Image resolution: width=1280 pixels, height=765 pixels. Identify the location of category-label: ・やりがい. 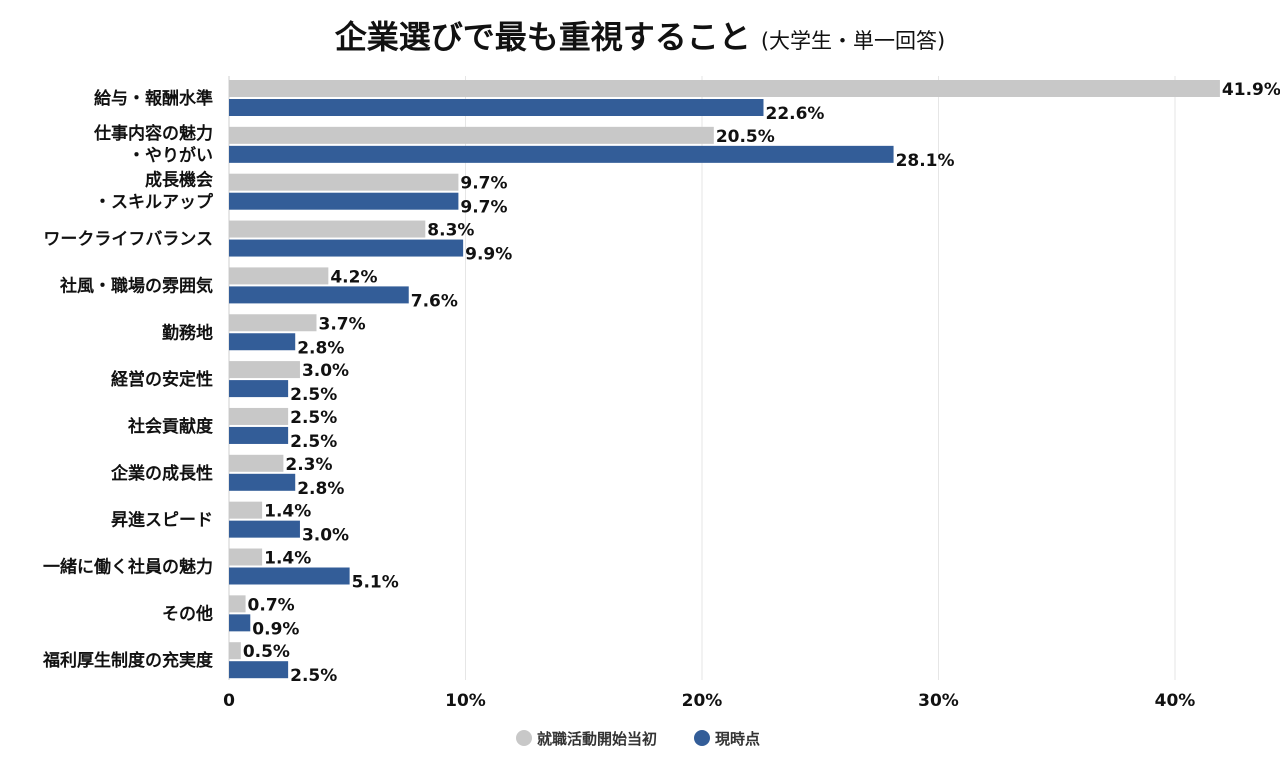
(170, 155).